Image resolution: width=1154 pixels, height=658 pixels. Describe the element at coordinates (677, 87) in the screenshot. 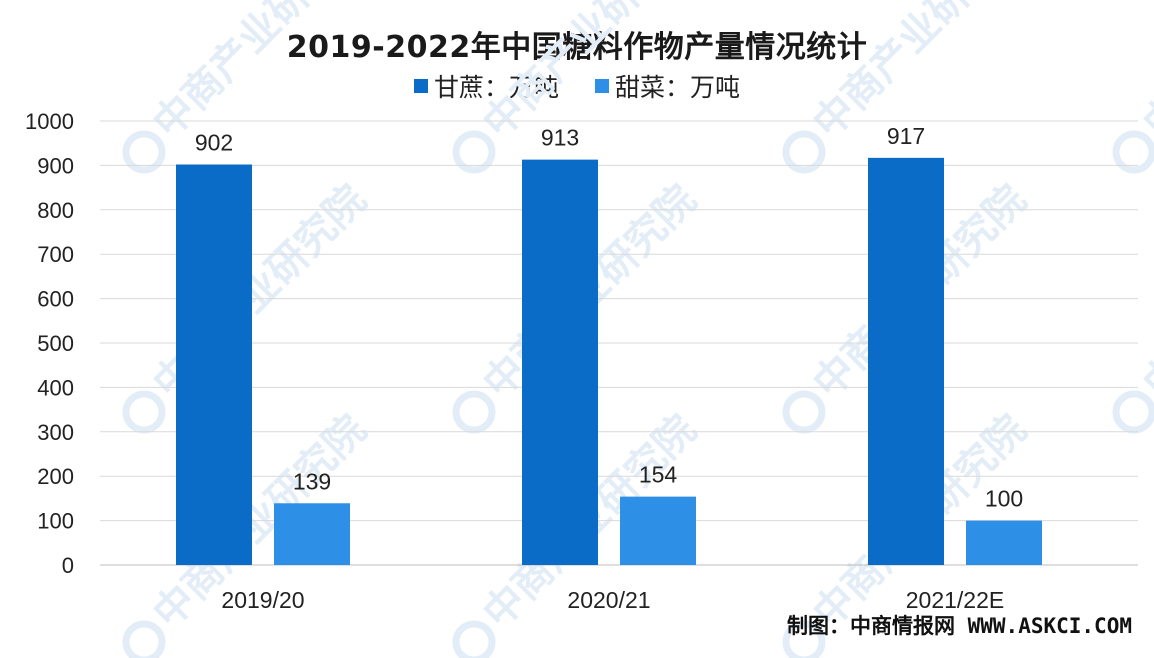

I see `legend-label-sugarbeet: 甜菜：万吨` at that location.